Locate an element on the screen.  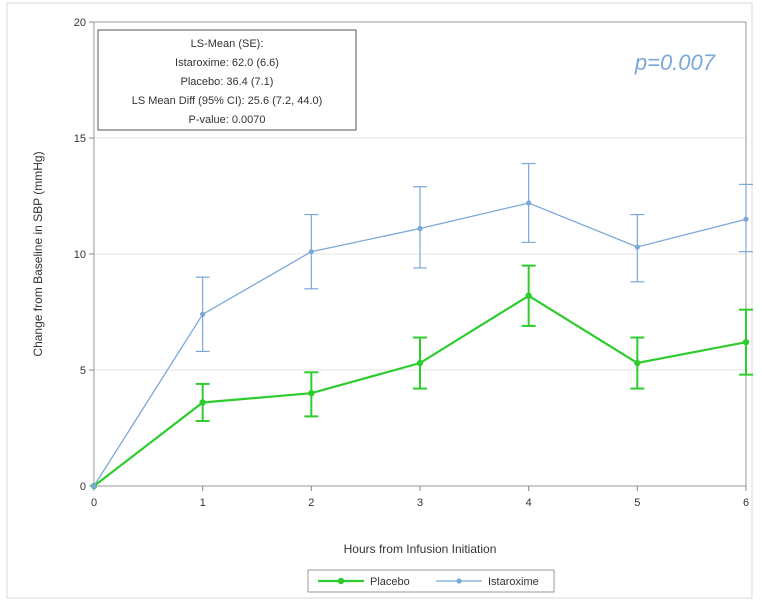
x-tick-label: 6 is located at coordinates (746, 503).